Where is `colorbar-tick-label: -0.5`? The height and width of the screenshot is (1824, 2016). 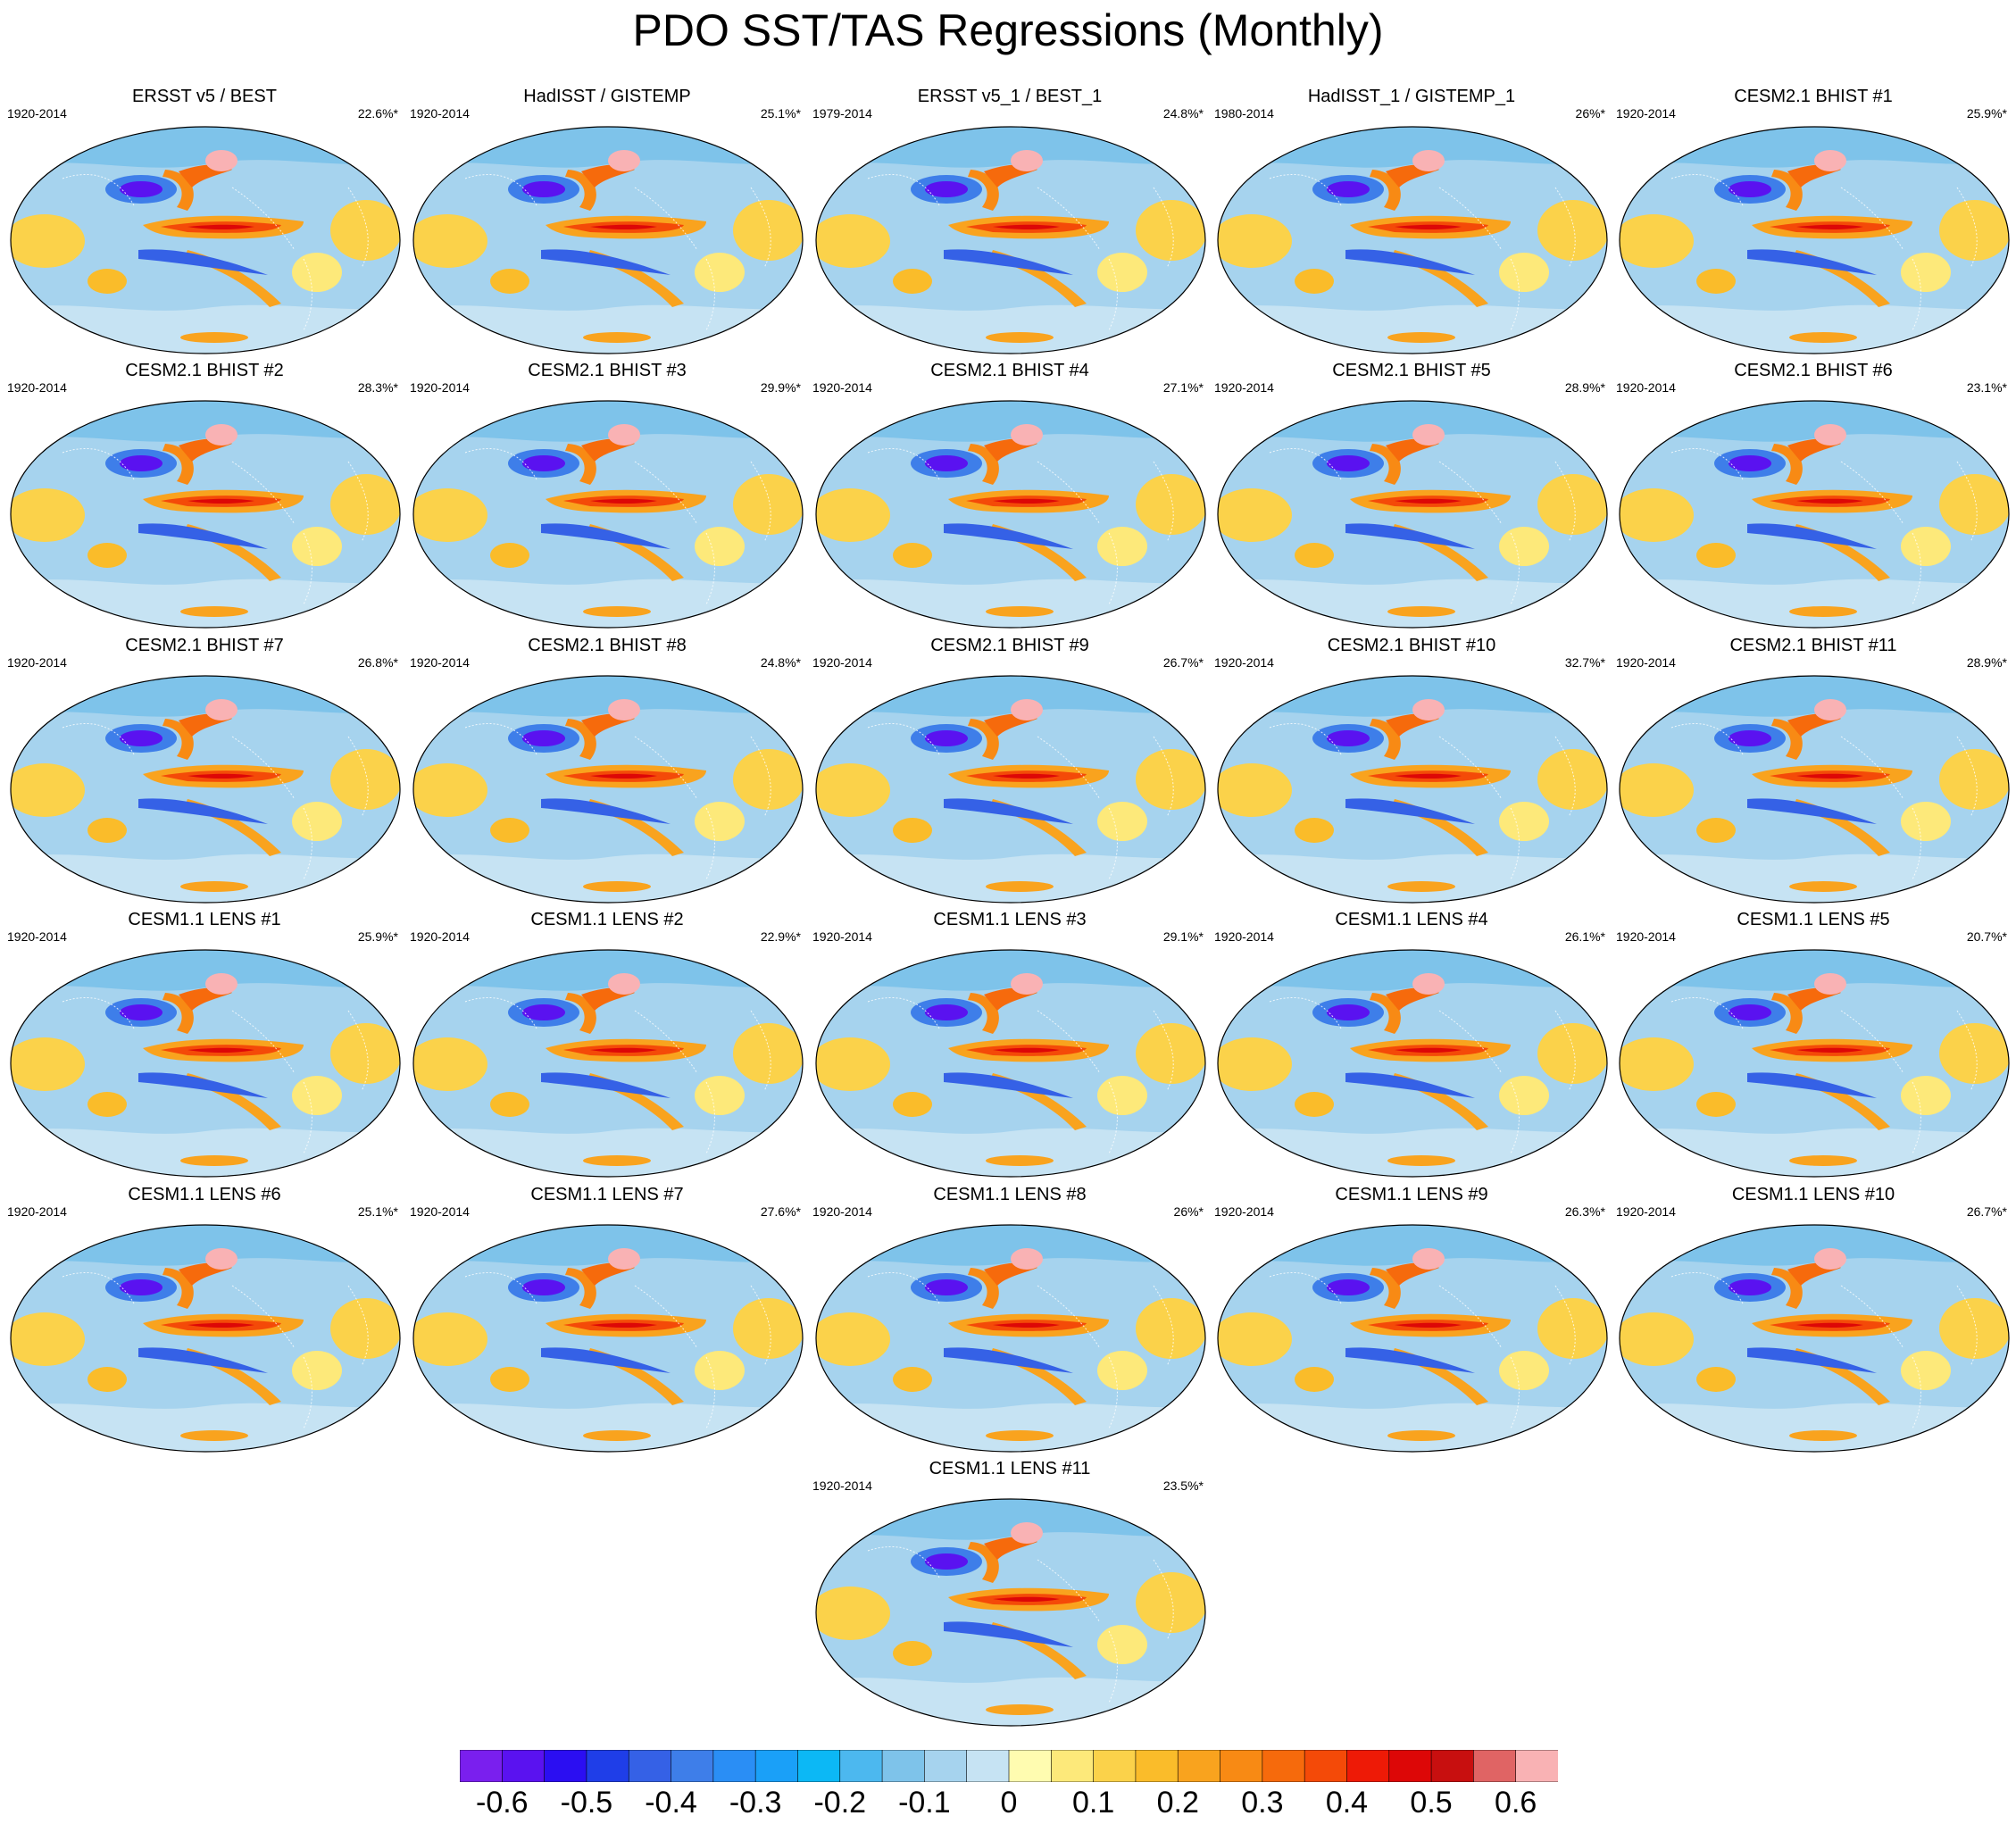 colorbar-tick-label: -0.5 is located at coordinates (586, 1803).